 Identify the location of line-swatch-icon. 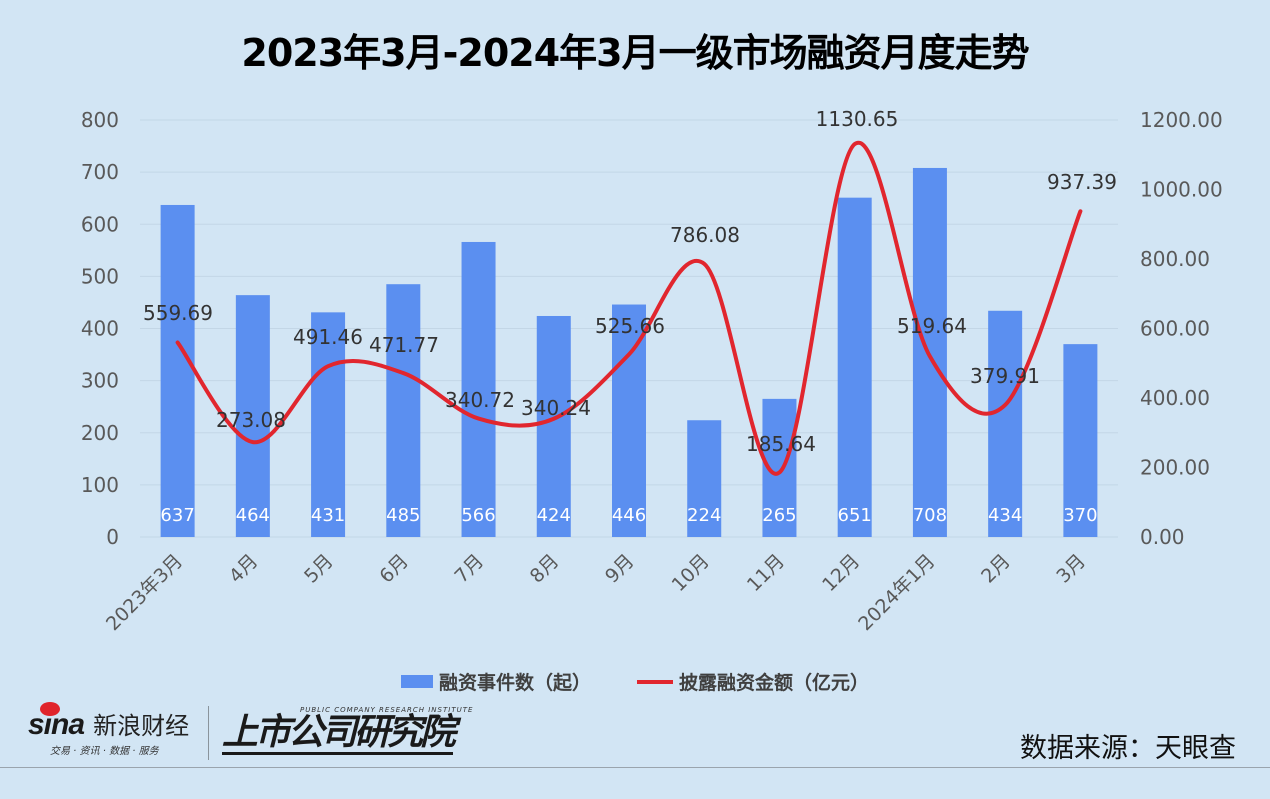
(655, 681).